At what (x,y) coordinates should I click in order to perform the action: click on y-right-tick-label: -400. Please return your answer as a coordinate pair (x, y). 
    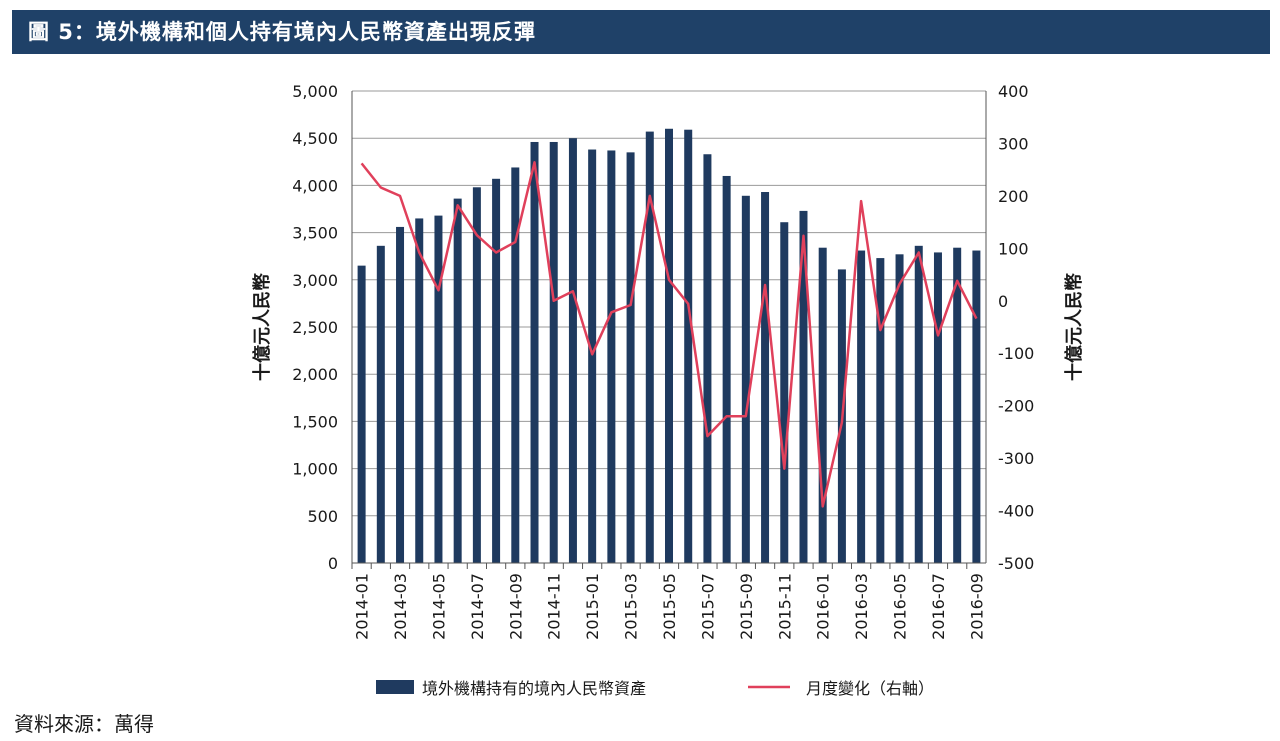
    Looking at the image, I should click on (1016, 511).